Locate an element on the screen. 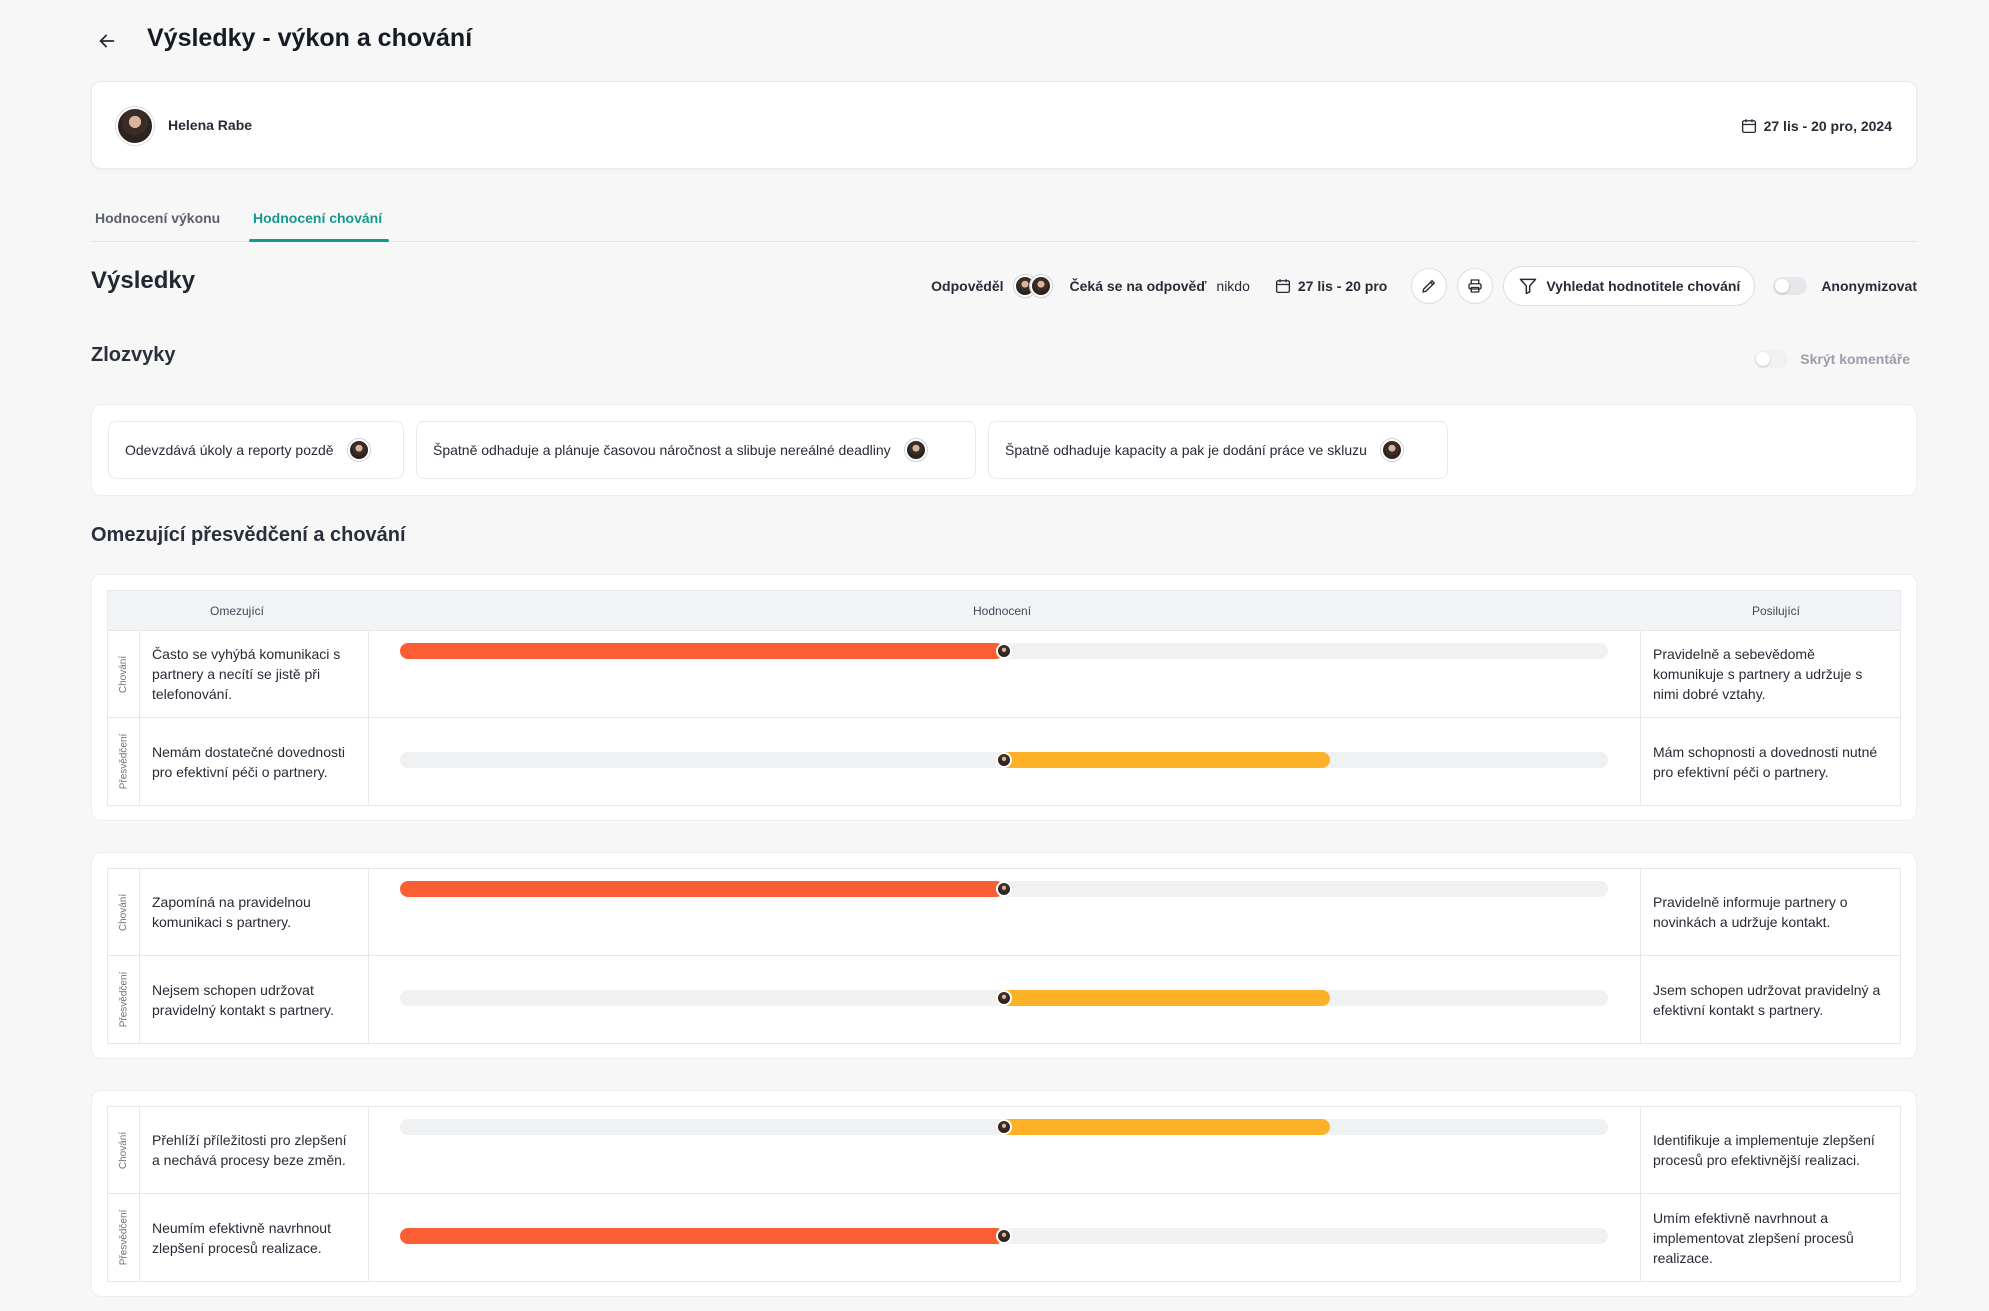  table-header: Omezující Hodnocení Posilující is located at coordinates (1004, 611).